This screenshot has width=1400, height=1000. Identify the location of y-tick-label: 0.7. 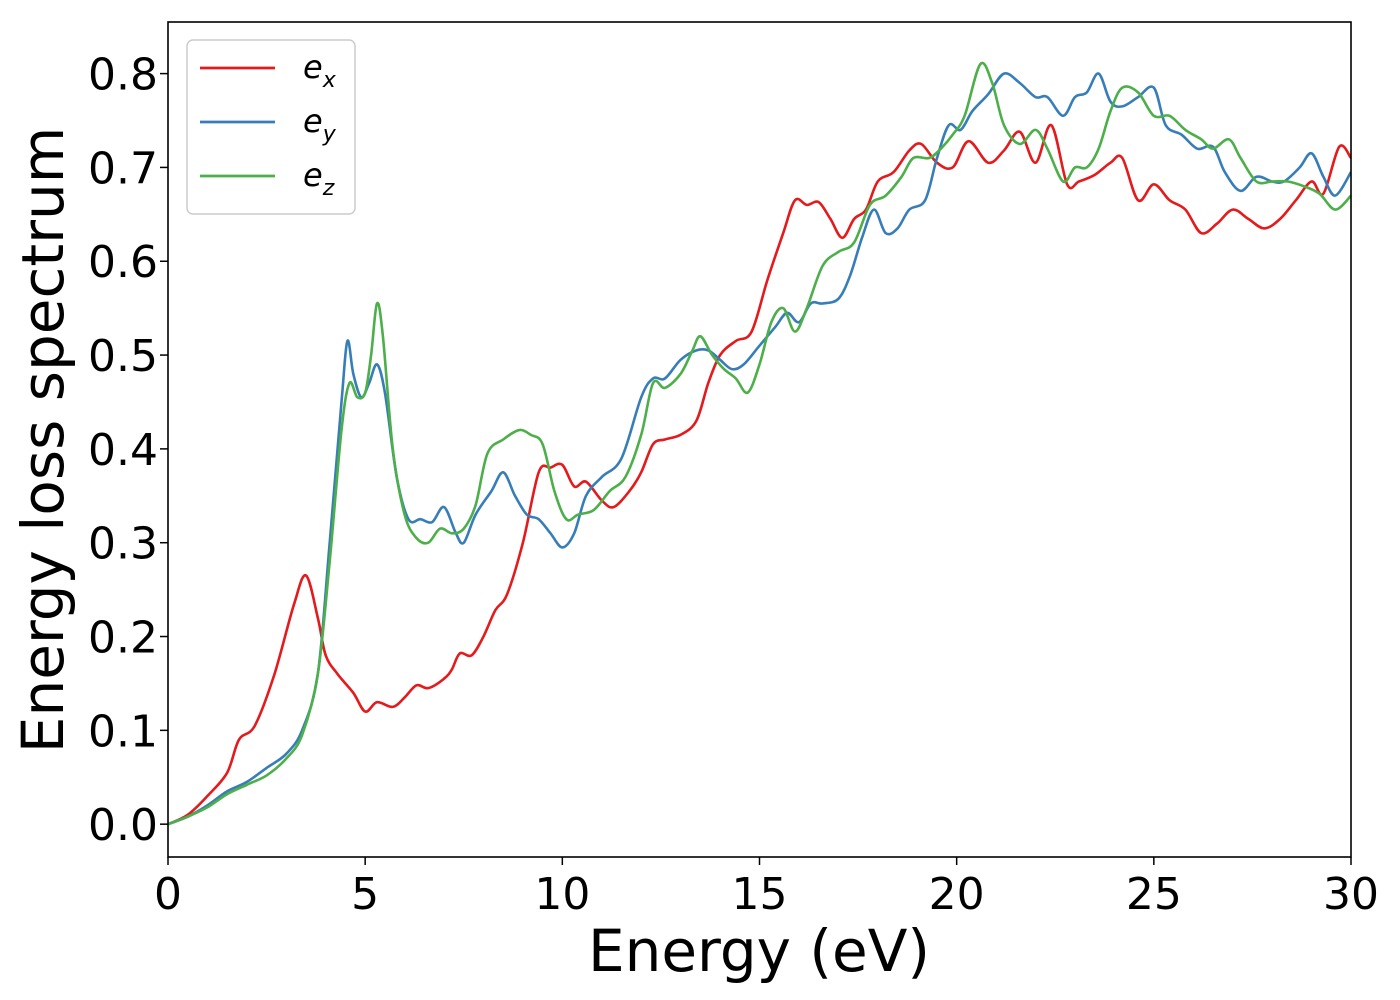
(123, 168).